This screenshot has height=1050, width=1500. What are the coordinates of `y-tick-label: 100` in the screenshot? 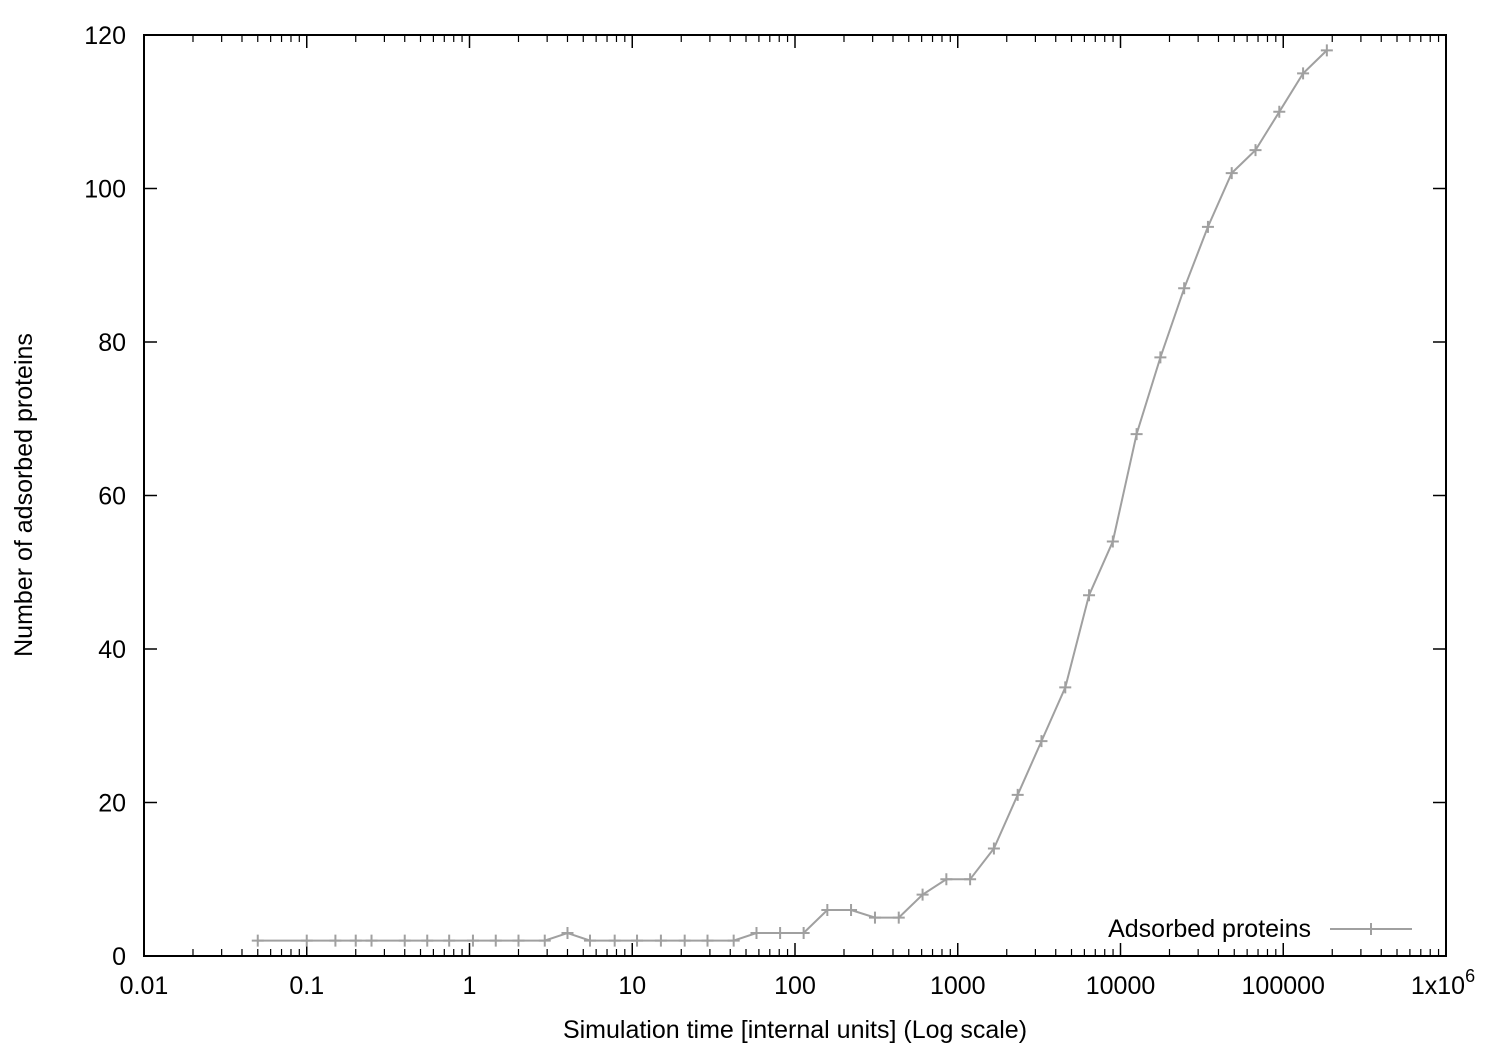 It's located at (105, 190).